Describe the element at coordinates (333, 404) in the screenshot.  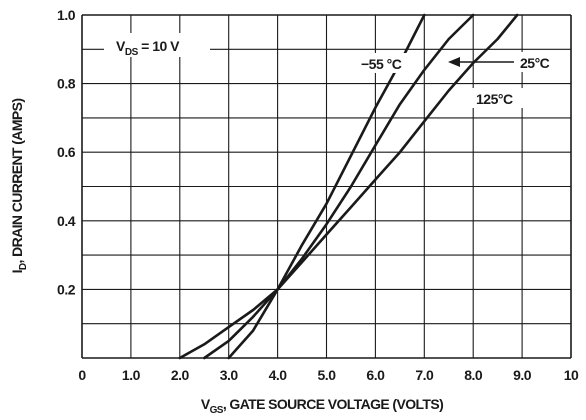
I see `x-title-rest: , GATE SOURCE VOLTAGE (VOLTS)` at that location.